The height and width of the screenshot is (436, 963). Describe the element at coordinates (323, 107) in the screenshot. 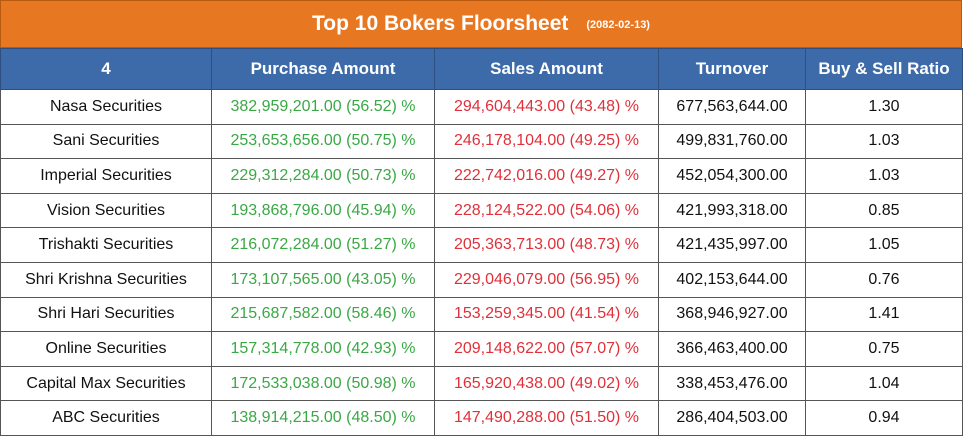

I see `purchase-amount-cell: 382,959,201.00 (56.52) %` at that location.